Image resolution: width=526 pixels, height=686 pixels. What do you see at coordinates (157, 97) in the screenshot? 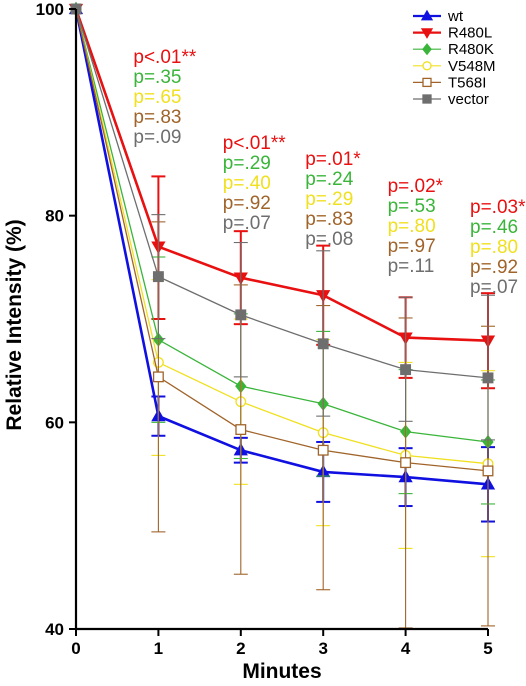
I see `p-value-label: p=.65` at bounding box center [157, 97].